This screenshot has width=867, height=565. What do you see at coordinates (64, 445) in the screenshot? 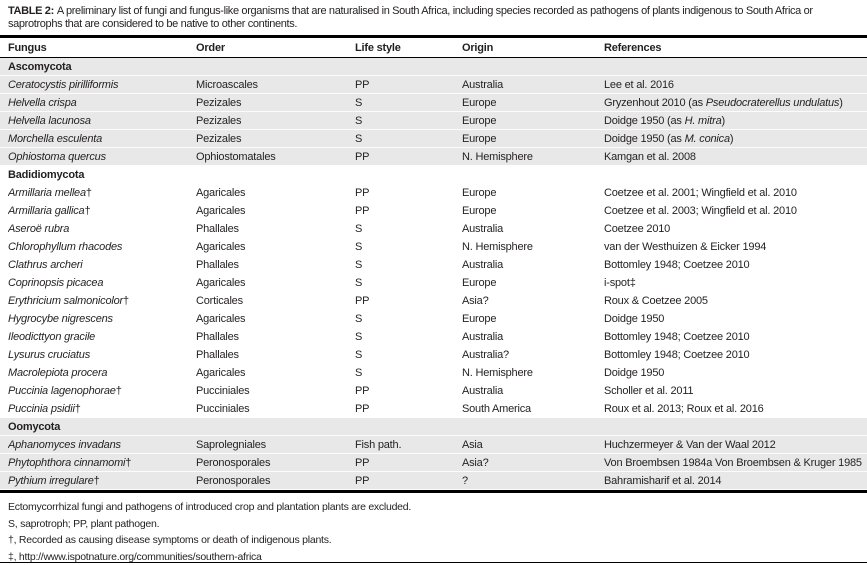
I see `fungus-name: Aphanomyces invadans` at bounding box center [64, 445].